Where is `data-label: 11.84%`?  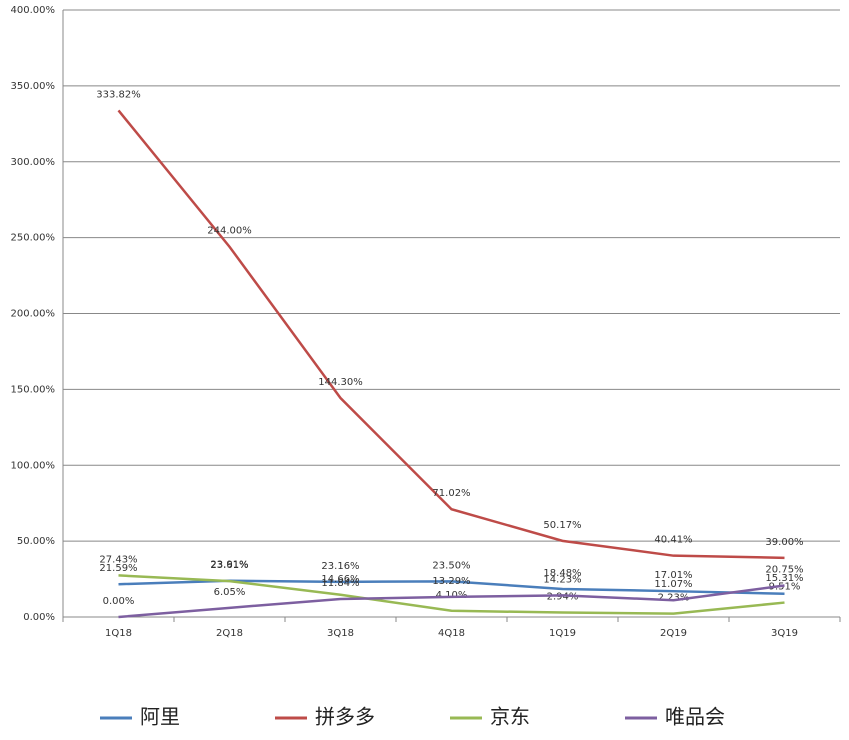
data-label: 11.84% is located at coordinates (340, 583).